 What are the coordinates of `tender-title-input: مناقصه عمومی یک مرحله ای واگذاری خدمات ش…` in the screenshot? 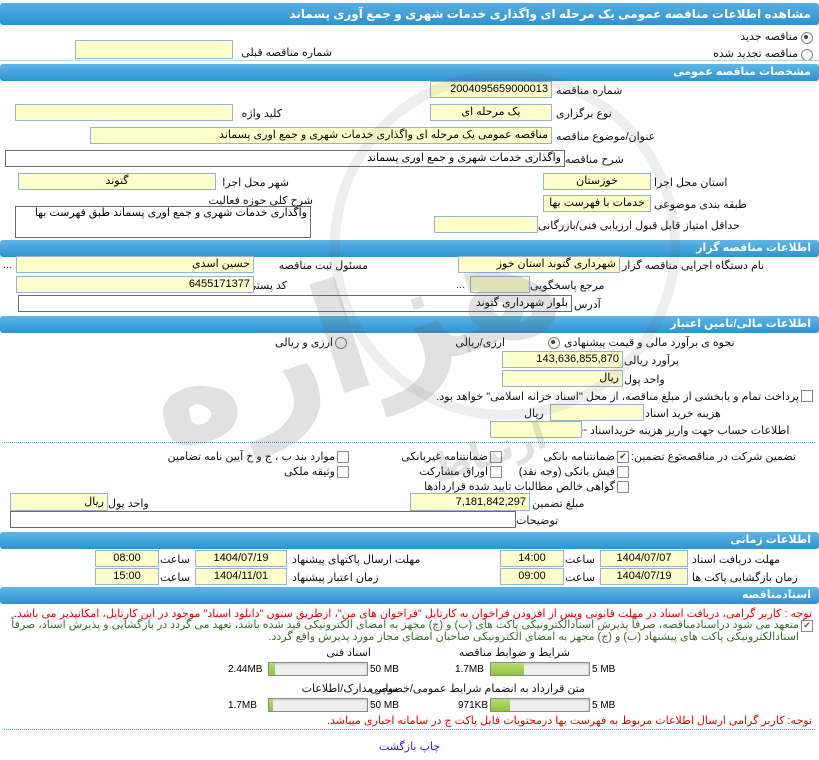 It's located at (321, 135).